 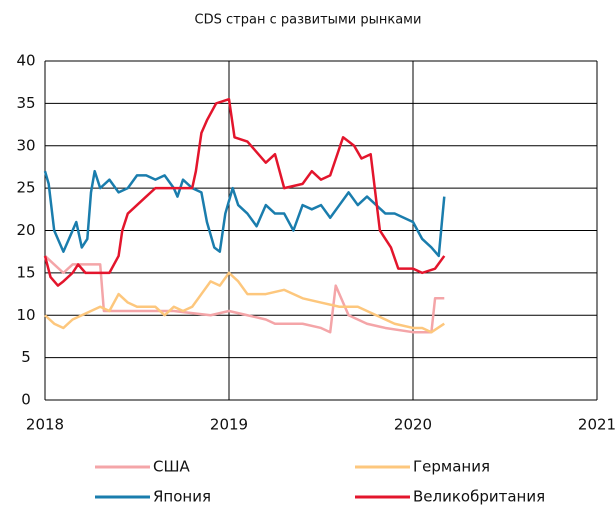 I want to click on x-tick-label: 2021, so click(x=597, y=425).